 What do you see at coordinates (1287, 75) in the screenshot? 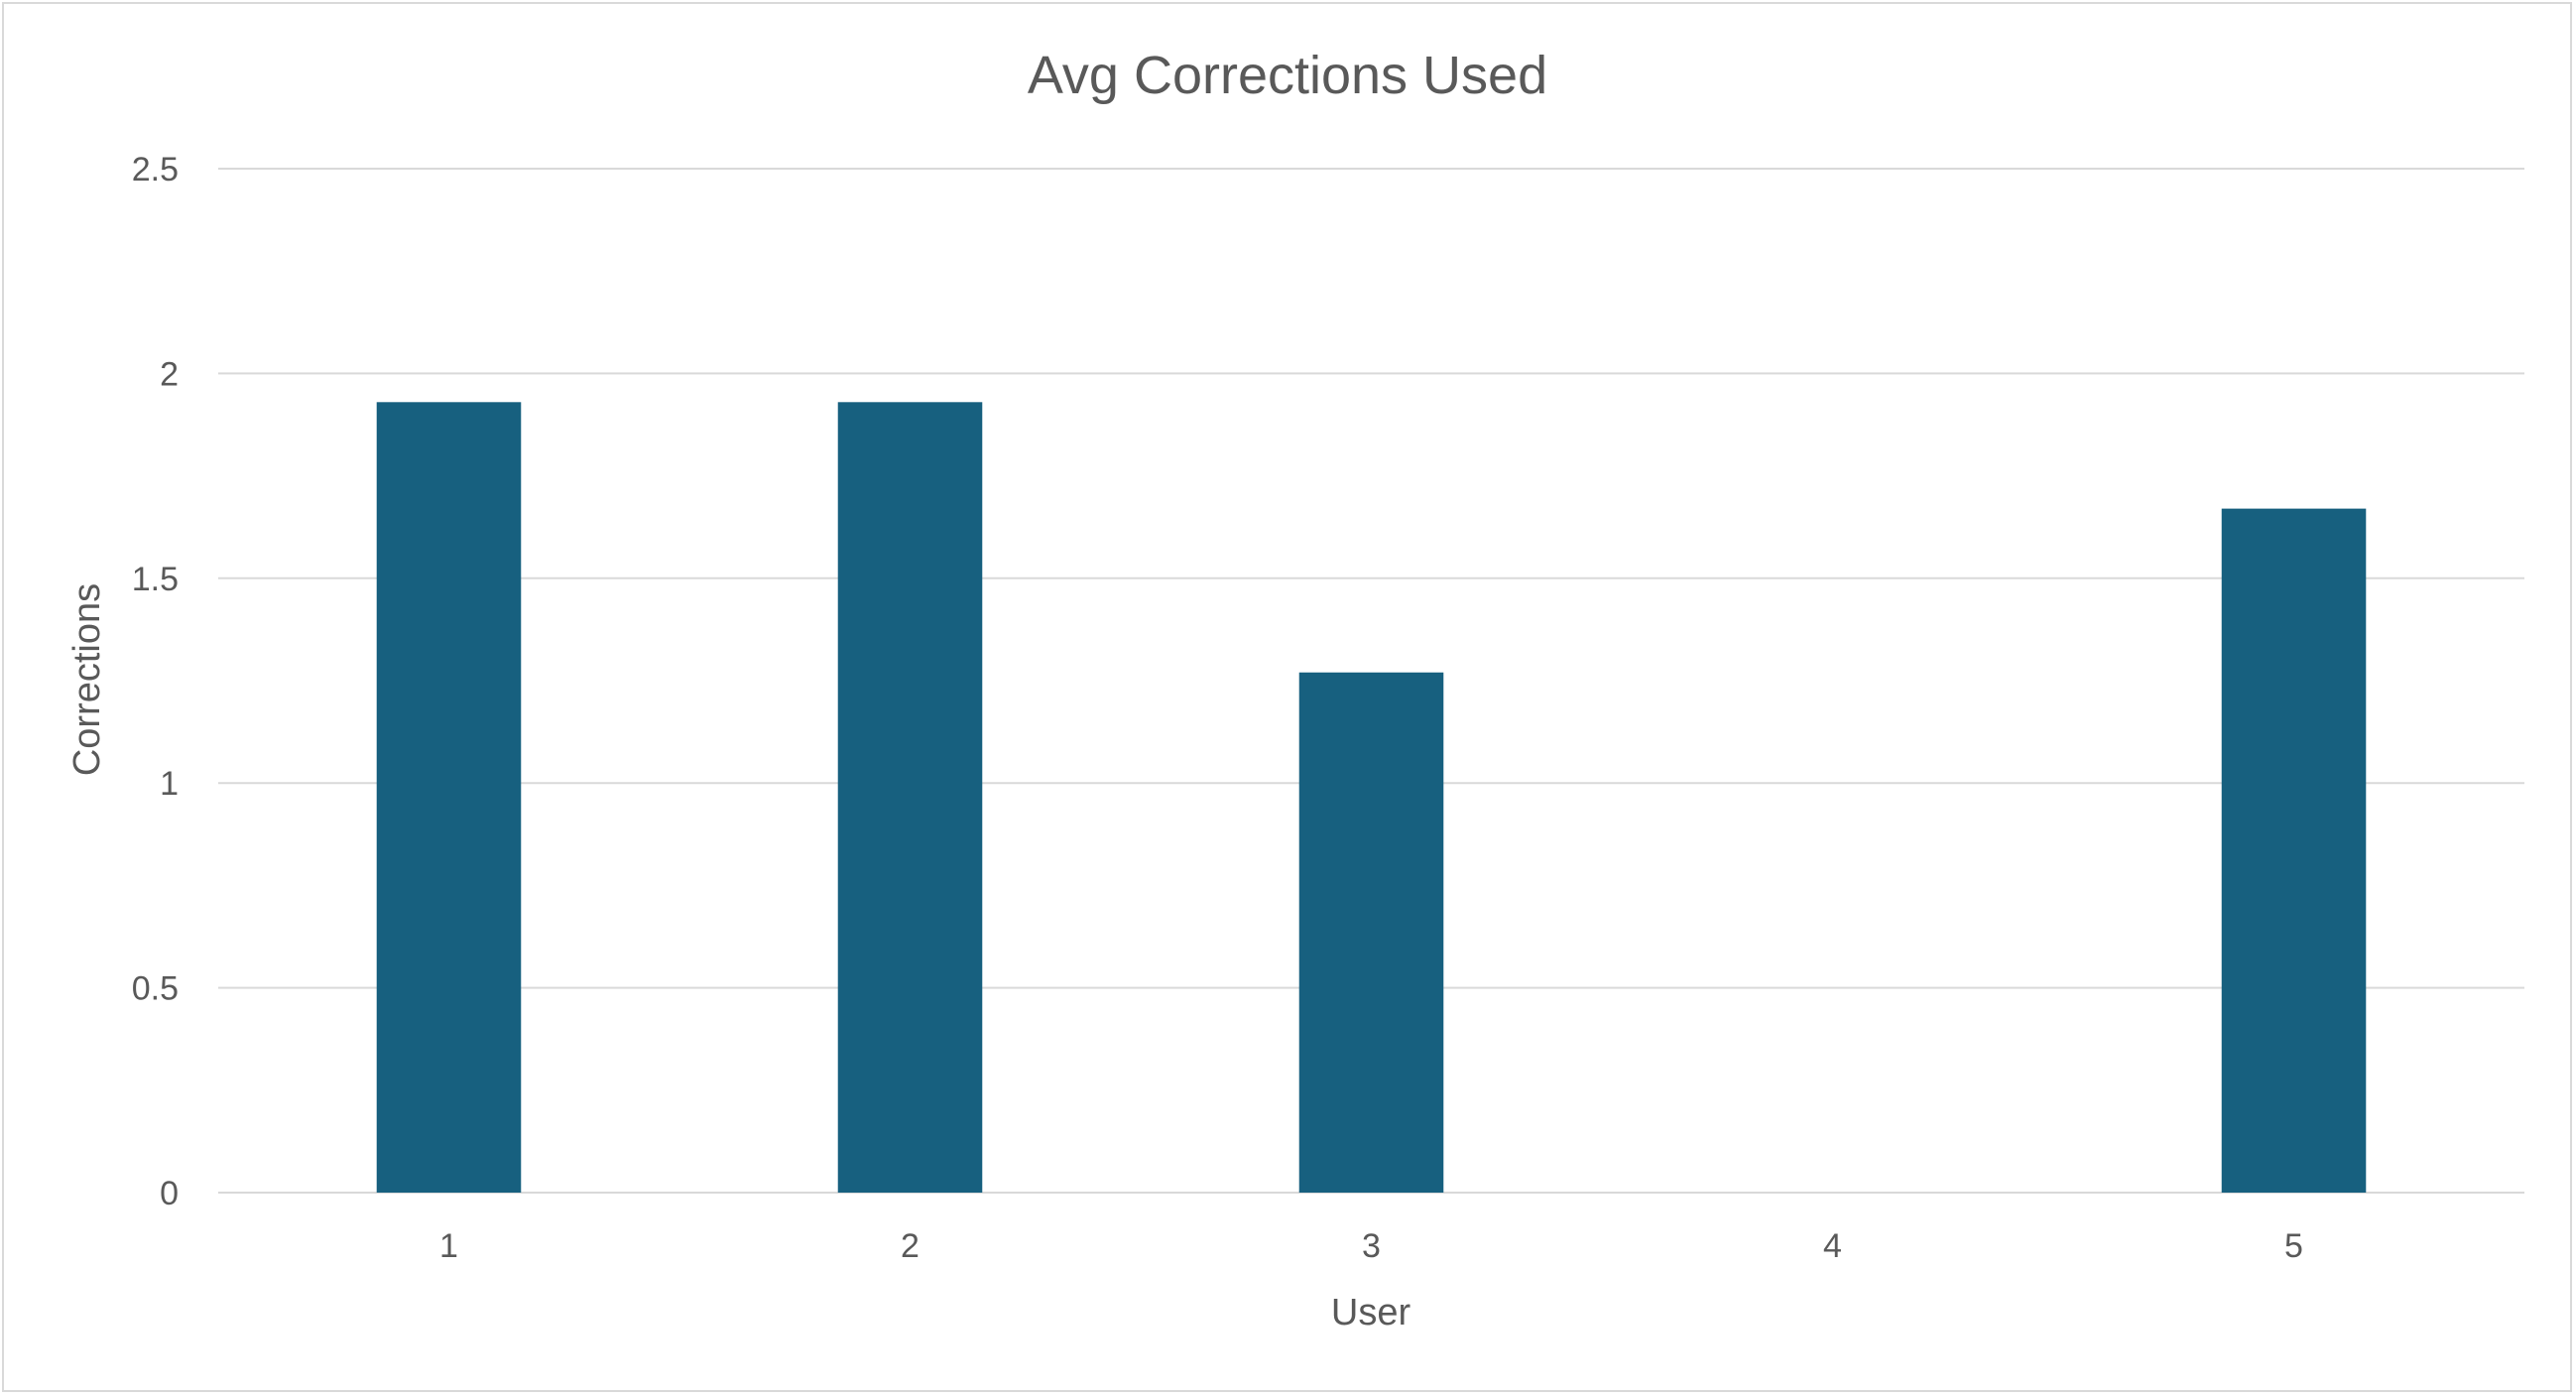
I see `chart-title: Avg Corrections Used` at bounding box center [1287, 75].